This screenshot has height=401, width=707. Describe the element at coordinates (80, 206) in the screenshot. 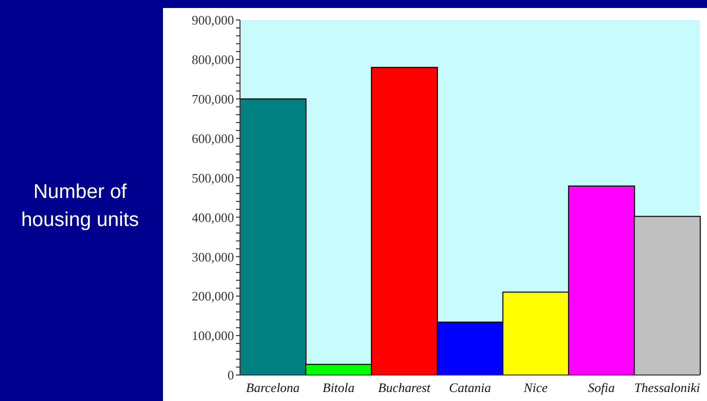

I see `y-axis-title: Number of housing units` at that location.